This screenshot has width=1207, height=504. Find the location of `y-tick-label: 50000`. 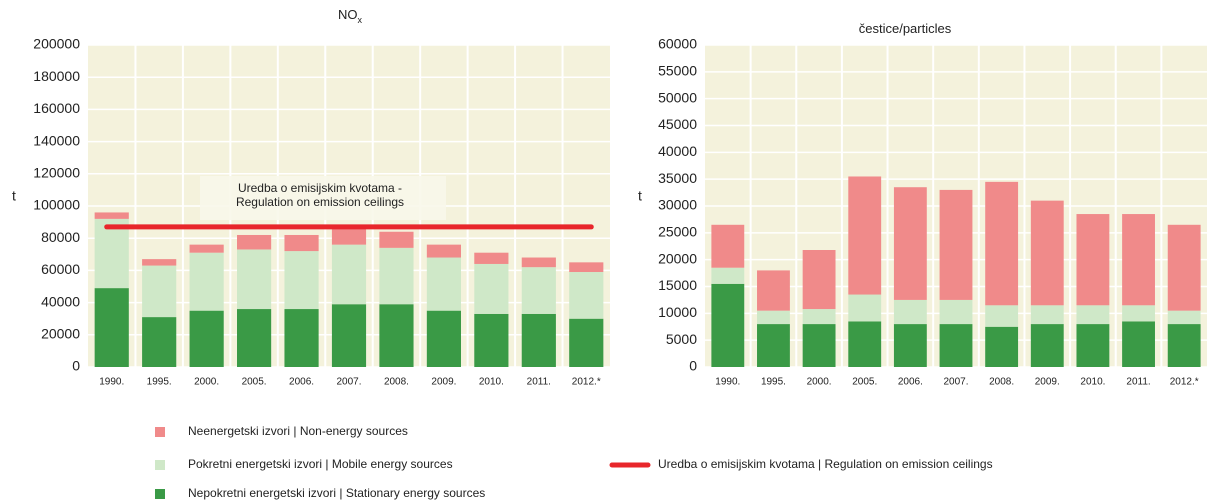

y-tick-label: 50000 is located at coordinates (677, 97).